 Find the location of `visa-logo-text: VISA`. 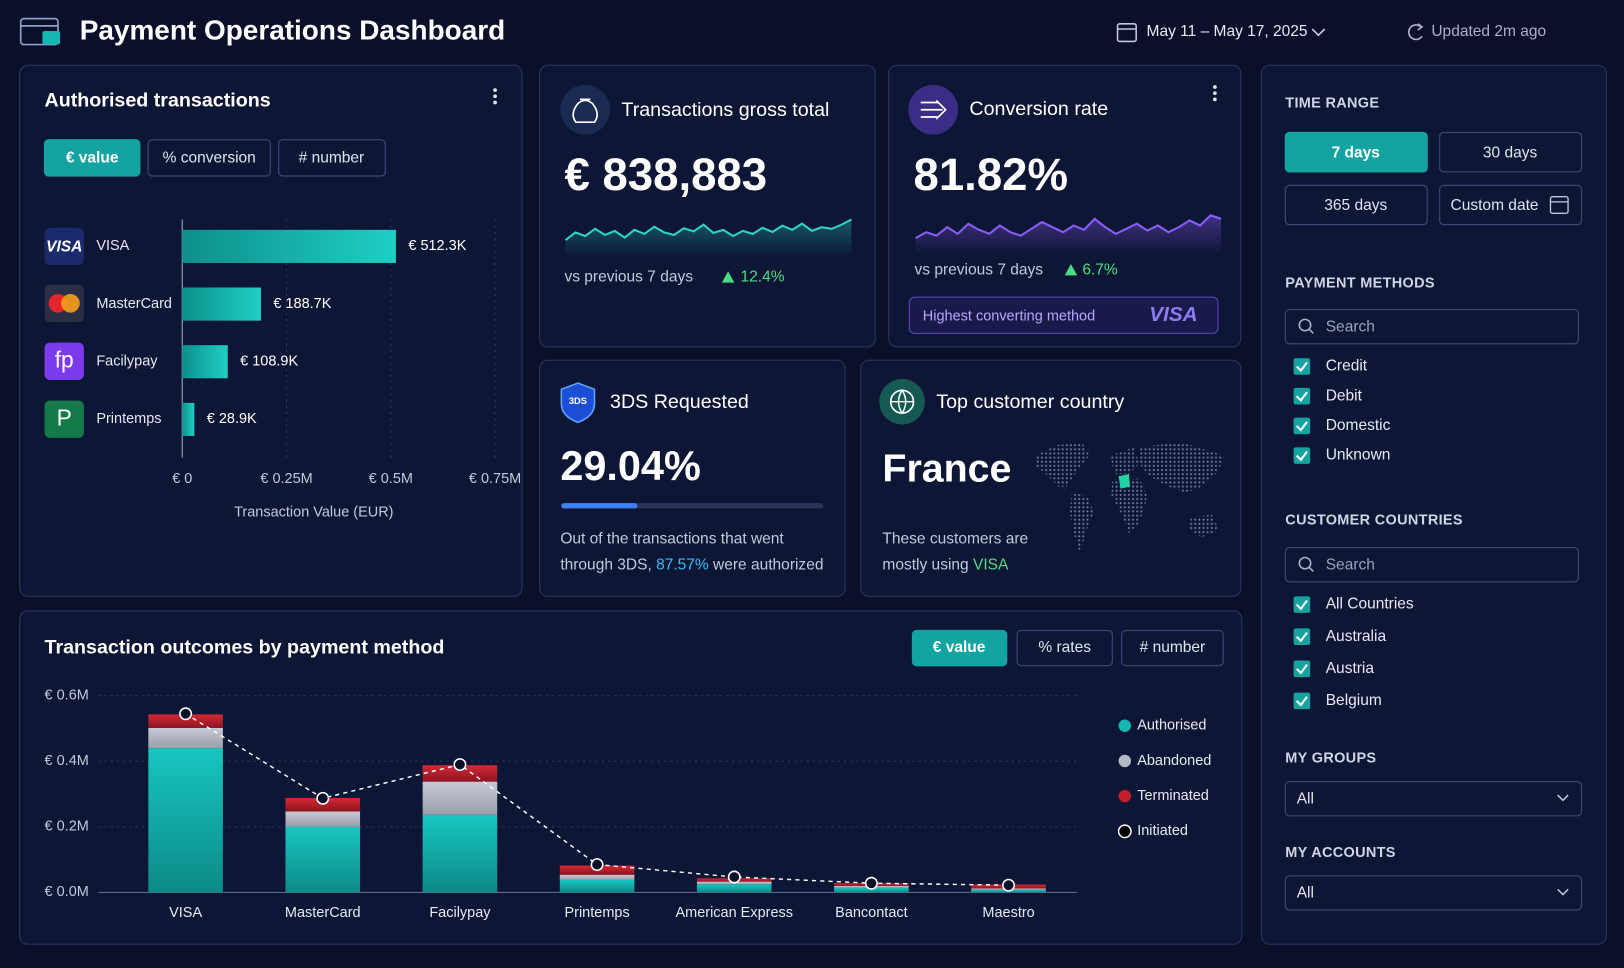

visa-logo-text: VISA is located at coordinates (64, 247).